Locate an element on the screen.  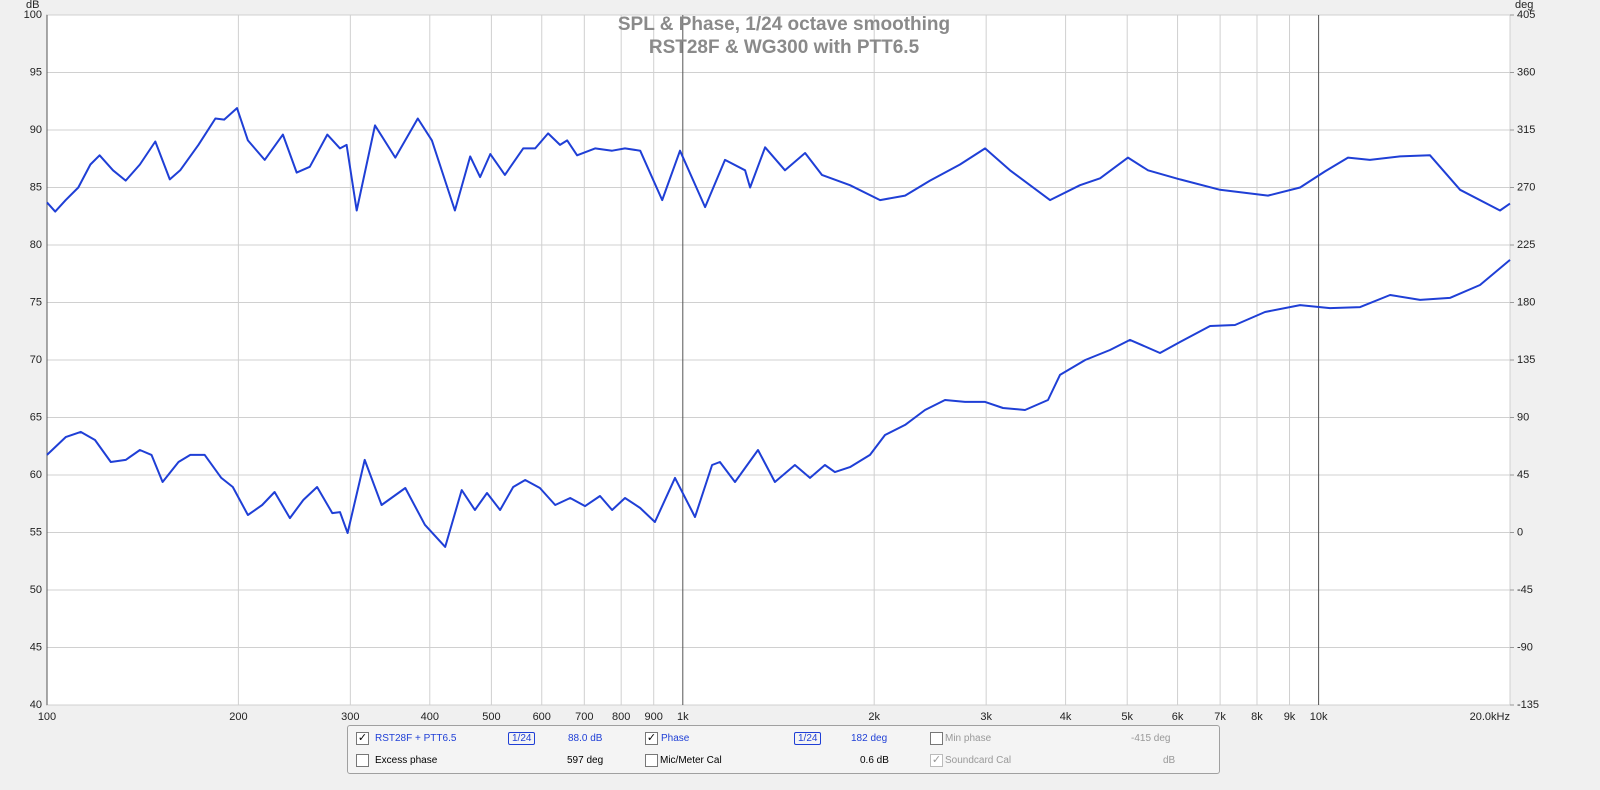
x-tick-label: 6k is located at coordinates (1178, 716).